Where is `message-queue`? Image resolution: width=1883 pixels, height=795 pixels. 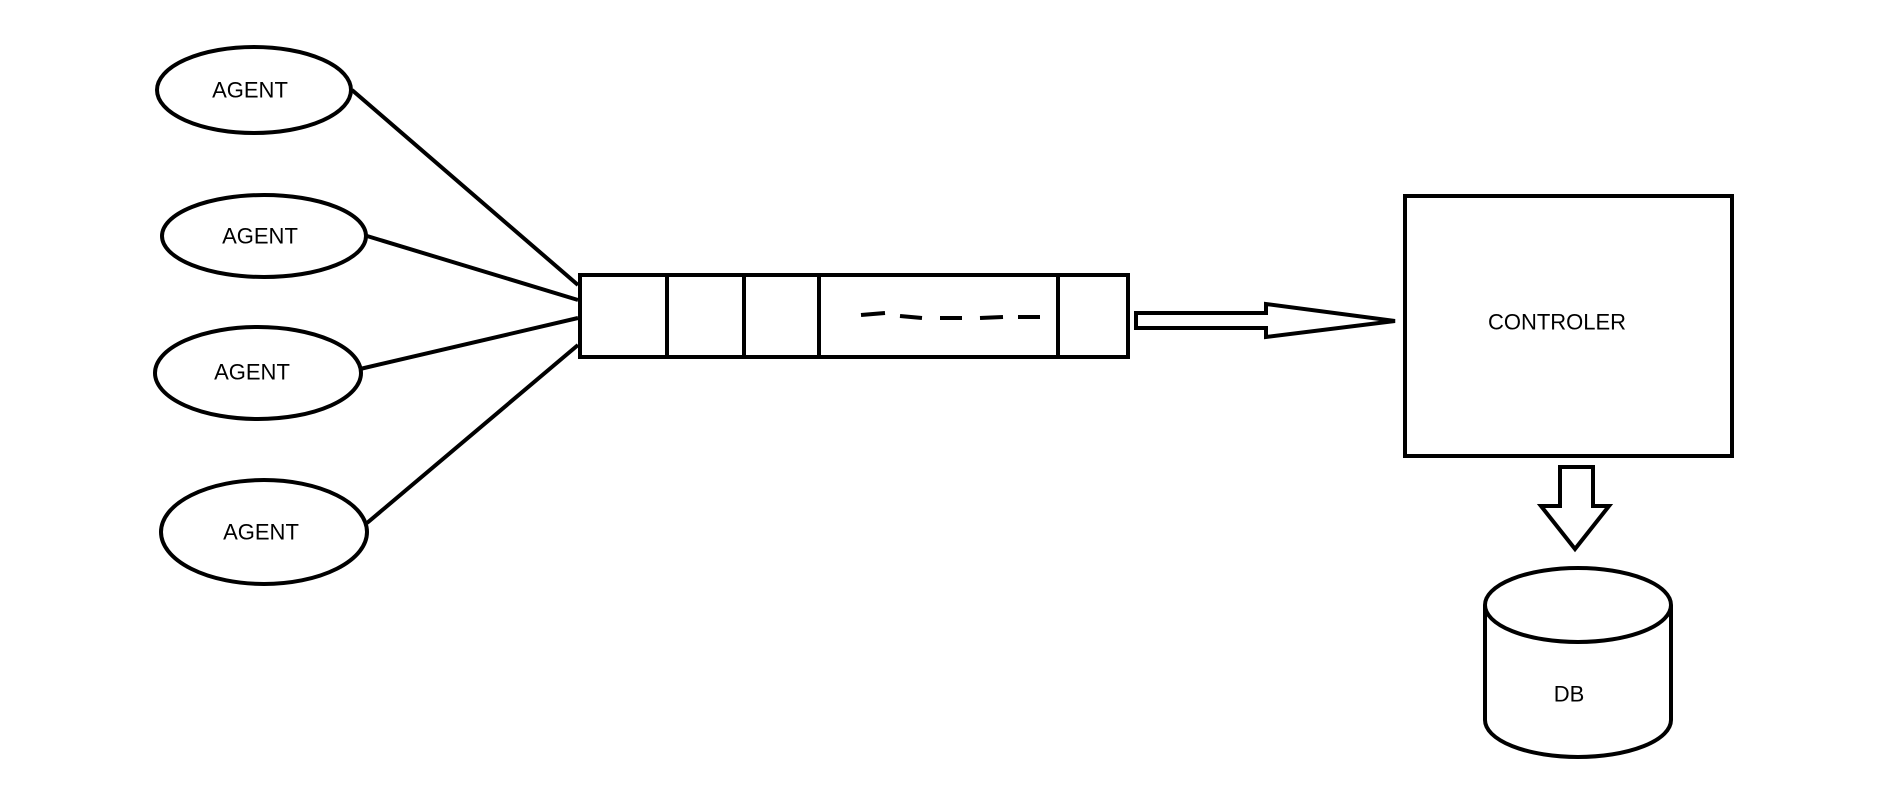 message-queue is located at coordinates (854, 316).